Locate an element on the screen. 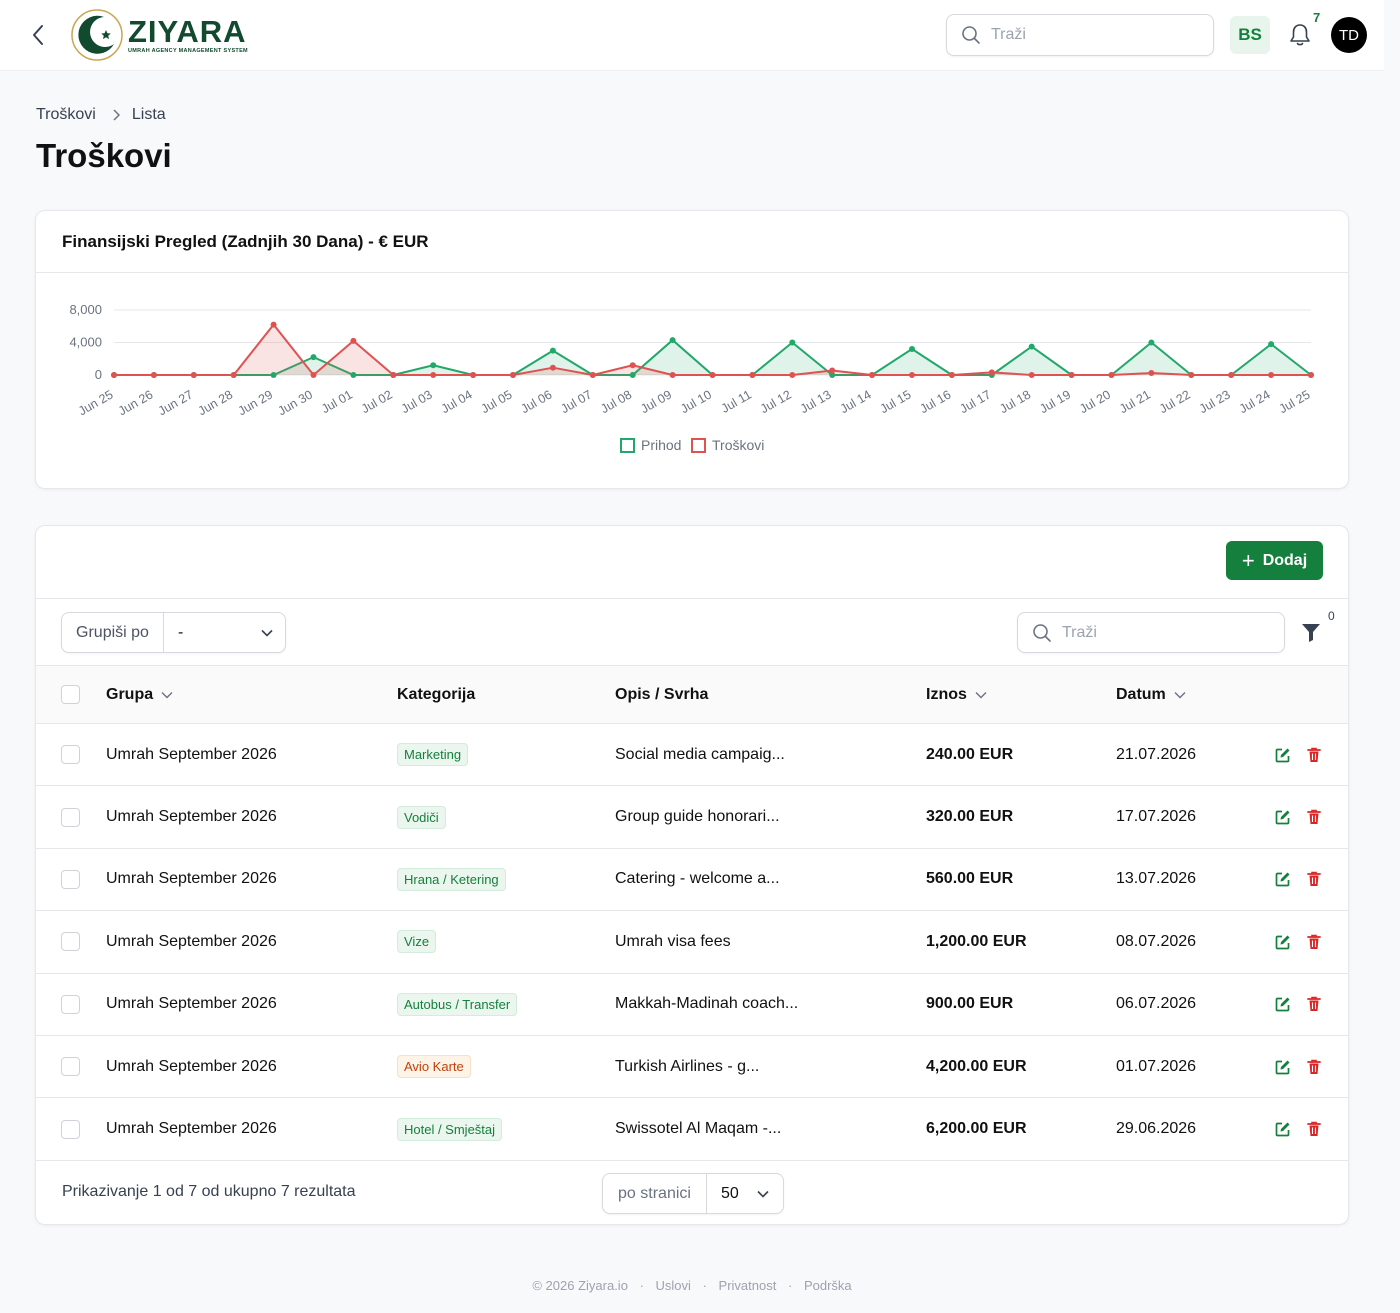 The image size is (1400, 1313). category-badge: Marketing is located at coordinates (433, 755).